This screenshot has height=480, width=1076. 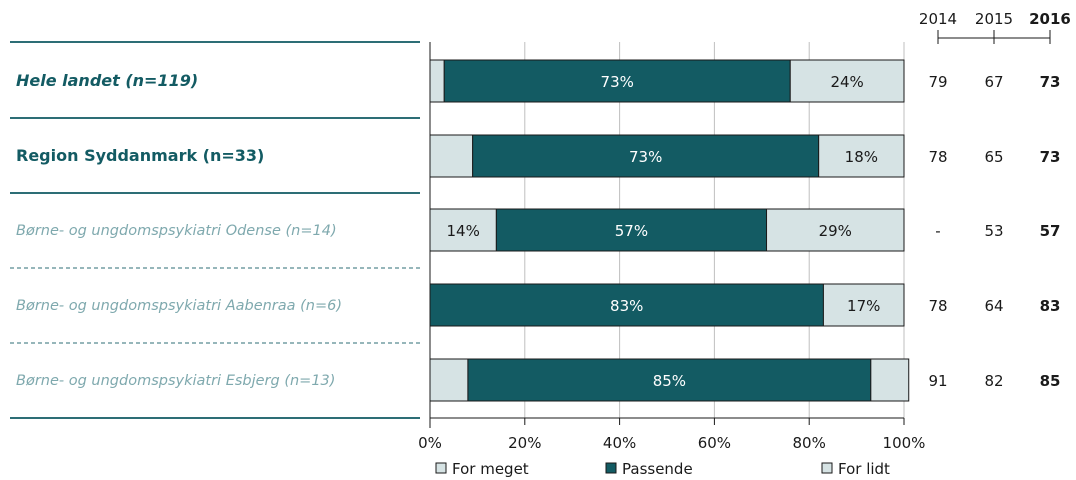 I want to click on legend-label: Passende, so click(x=657, y=469).